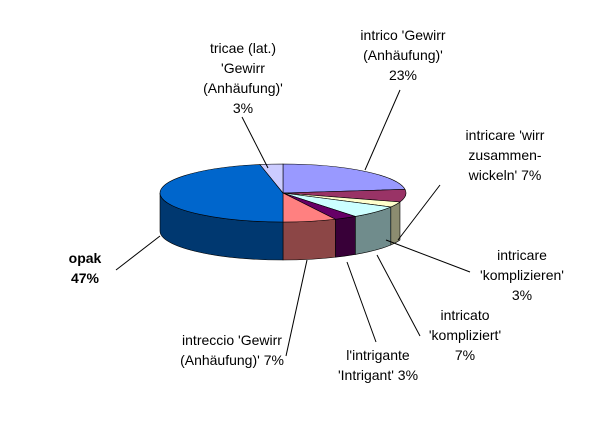 The height and width of the screenshot is (432, 610). I want to click on category-label: tricae (lat.) 'Gewirr (Anhäufung)', so click(243, 68).